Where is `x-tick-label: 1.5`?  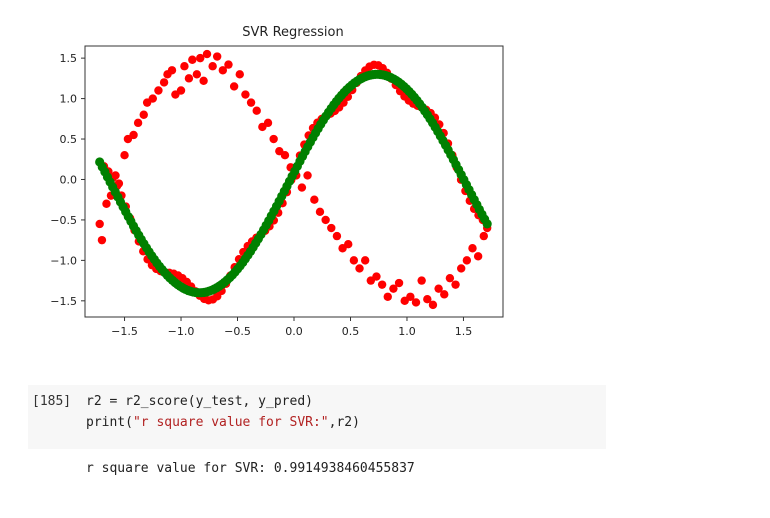
x-tick-label: 1.5 is located at coordinates (464, 331).